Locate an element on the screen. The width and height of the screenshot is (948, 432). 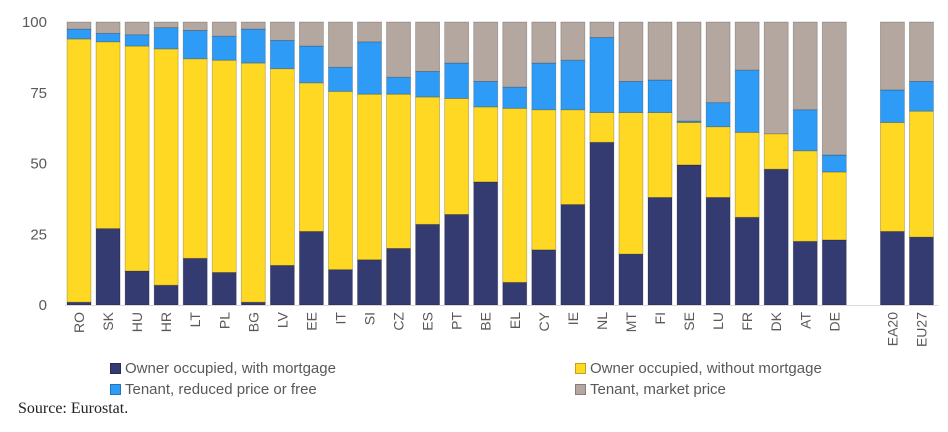
legend-label: Tenant, market price is located at coordinates (658, 389).